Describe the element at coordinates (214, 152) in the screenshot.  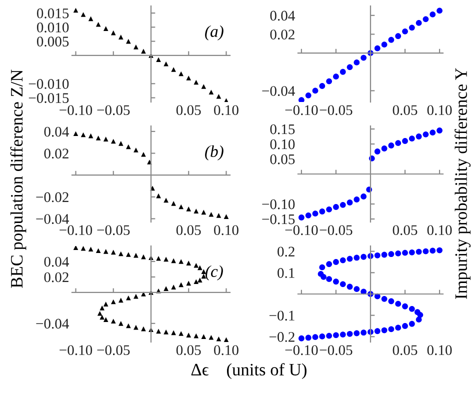
I see `annotation: (b)` at that location.